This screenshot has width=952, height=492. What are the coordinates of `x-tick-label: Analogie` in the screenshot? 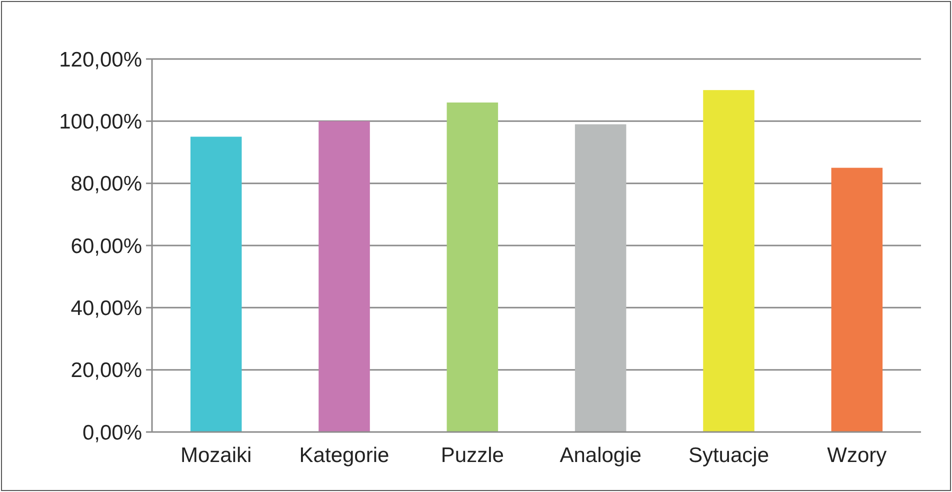 It's located at (601, 455).